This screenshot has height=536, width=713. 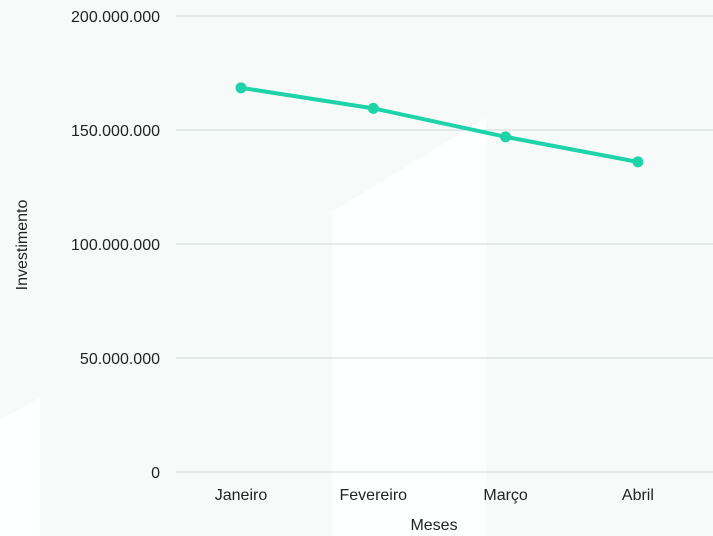 I want to click on x-tick-label: Abril, so click(x=638, y=495).